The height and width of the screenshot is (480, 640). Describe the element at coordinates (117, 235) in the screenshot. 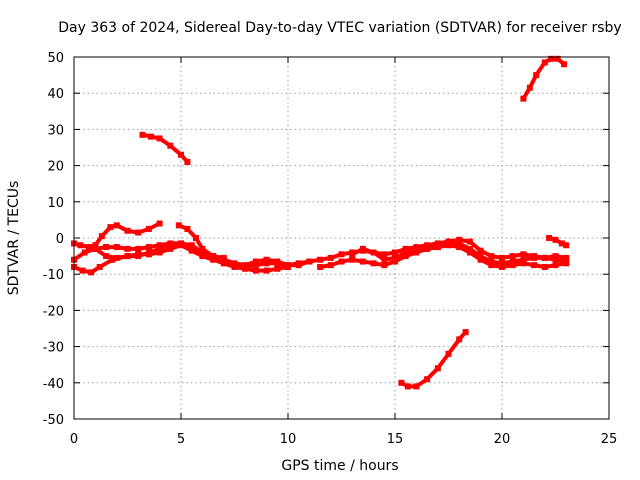

I see `series-arc-a` at that location.